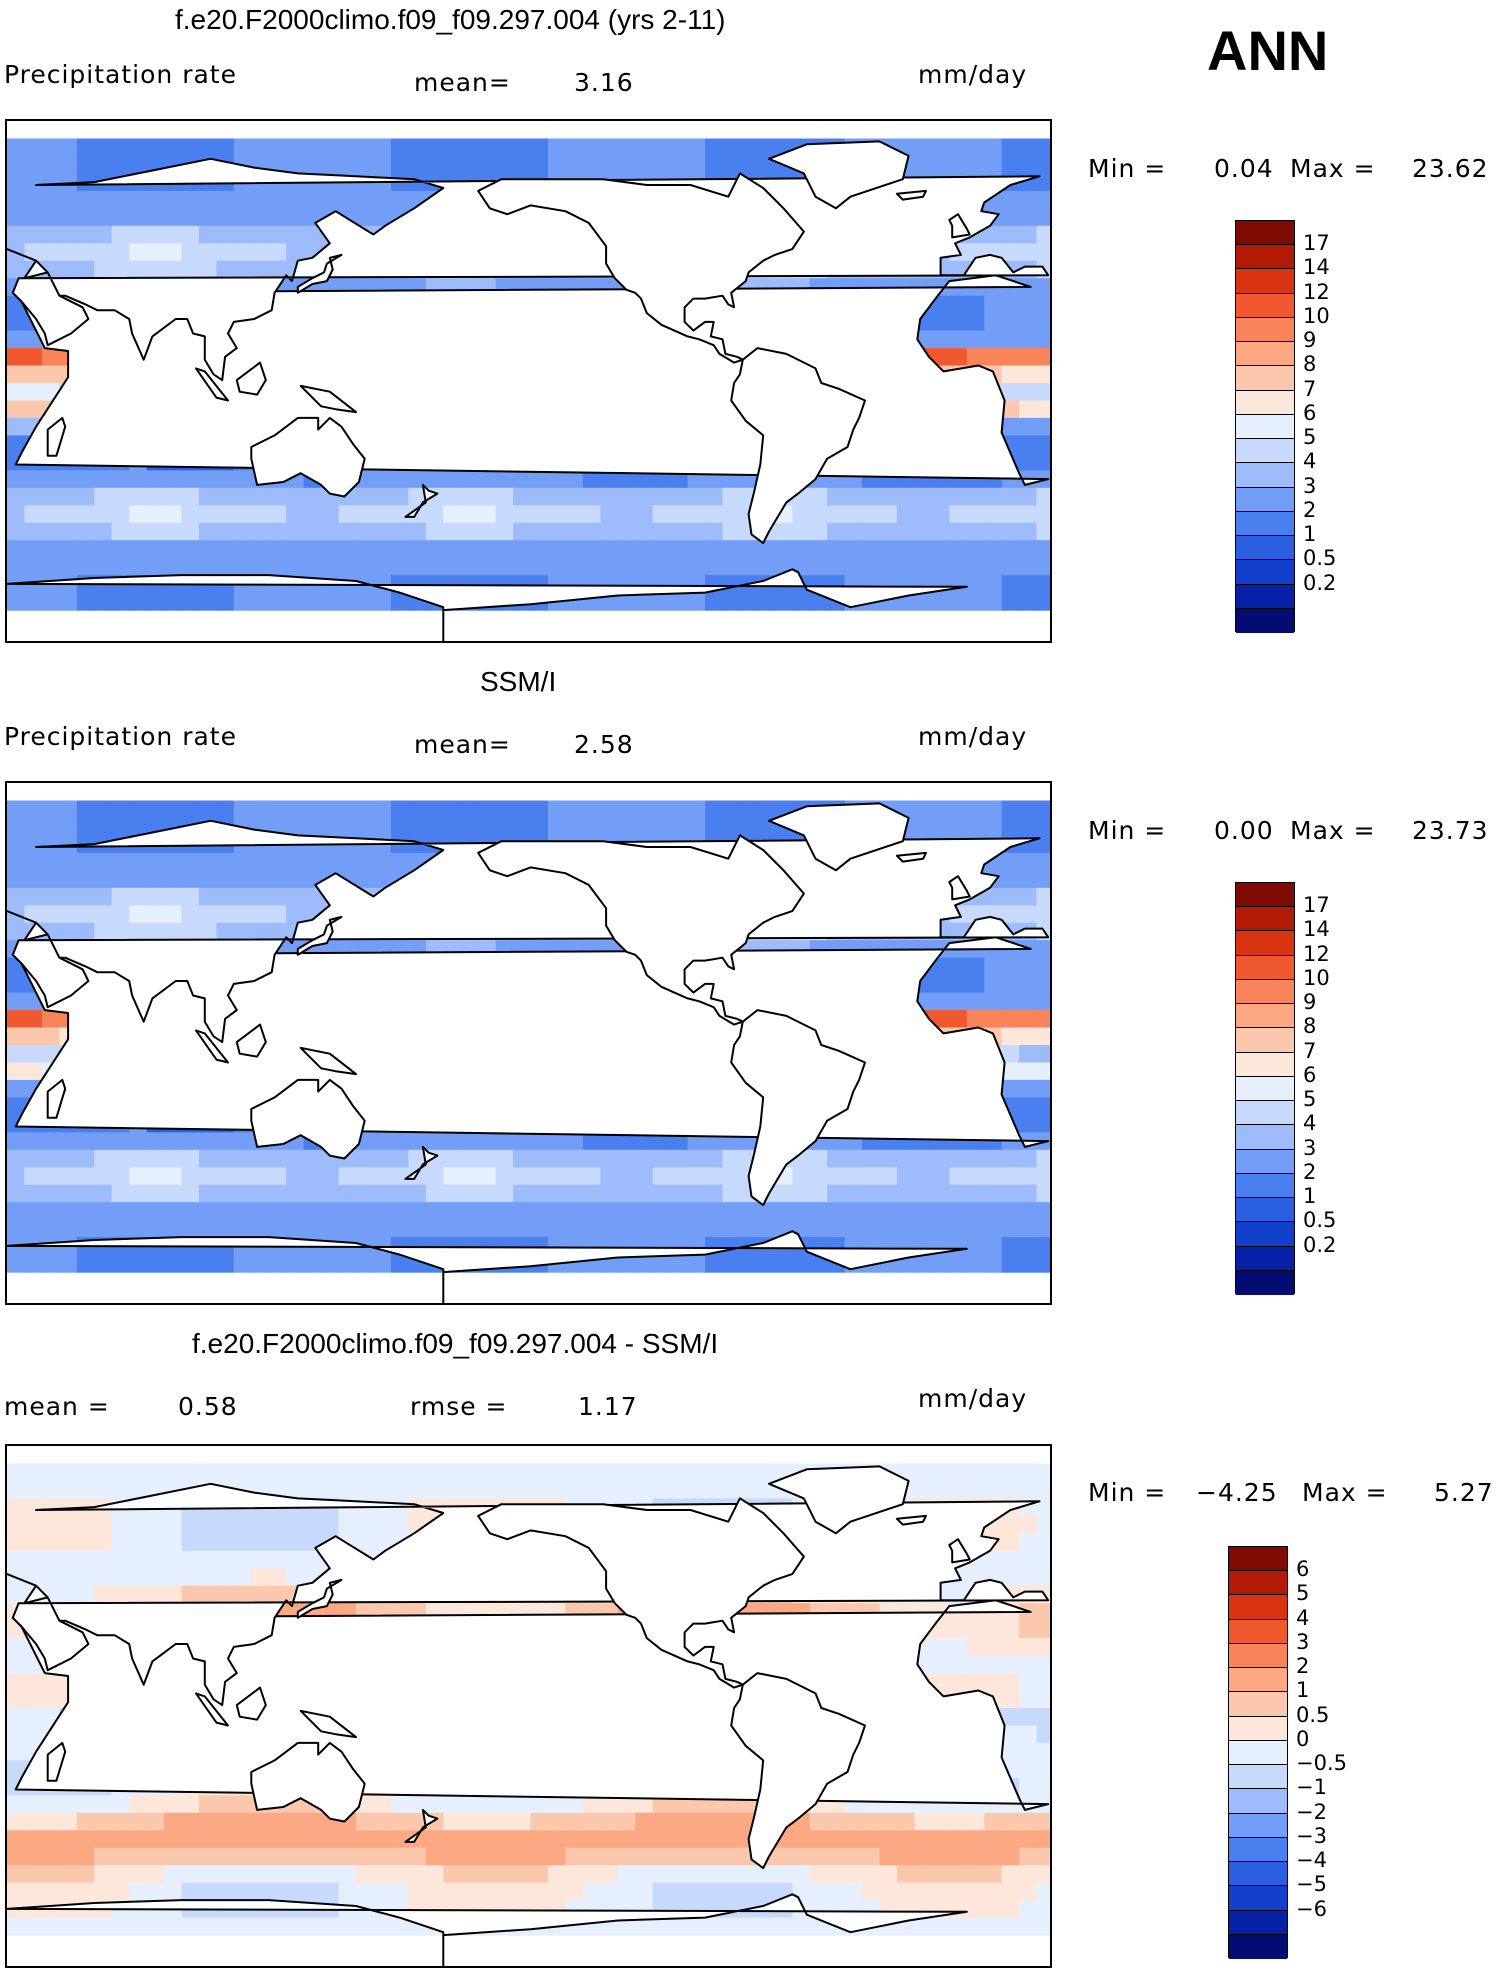  I want to click on colorbar-swatch, so click(1265, 1064).